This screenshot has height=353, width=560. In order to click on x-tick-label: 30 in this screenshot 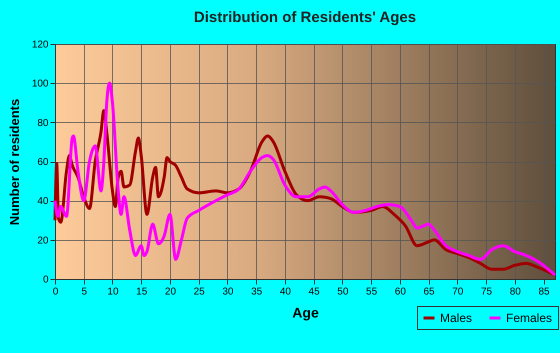, I will do `click(228, 292)`.